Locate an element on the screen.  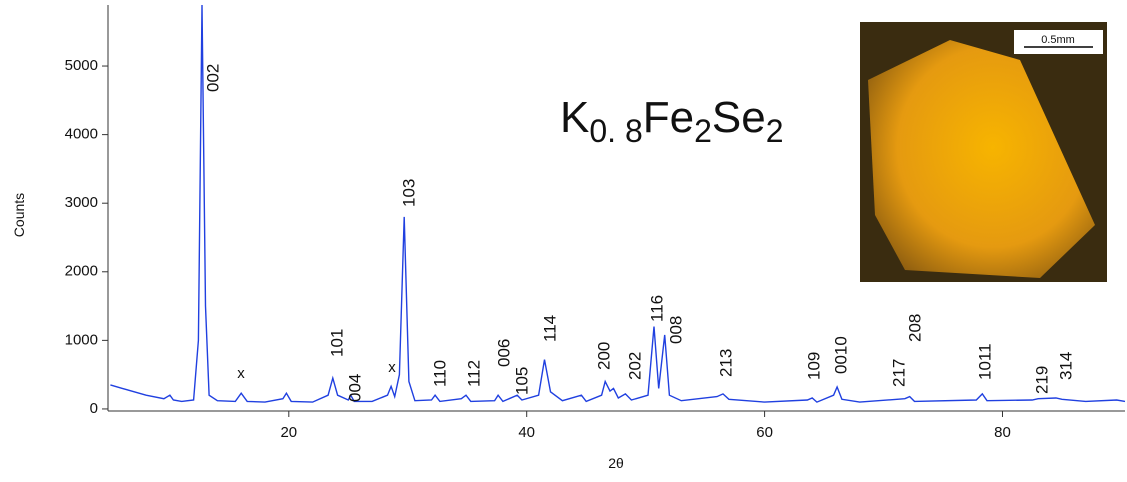
scale-box is located at coordinates (1058, 42).